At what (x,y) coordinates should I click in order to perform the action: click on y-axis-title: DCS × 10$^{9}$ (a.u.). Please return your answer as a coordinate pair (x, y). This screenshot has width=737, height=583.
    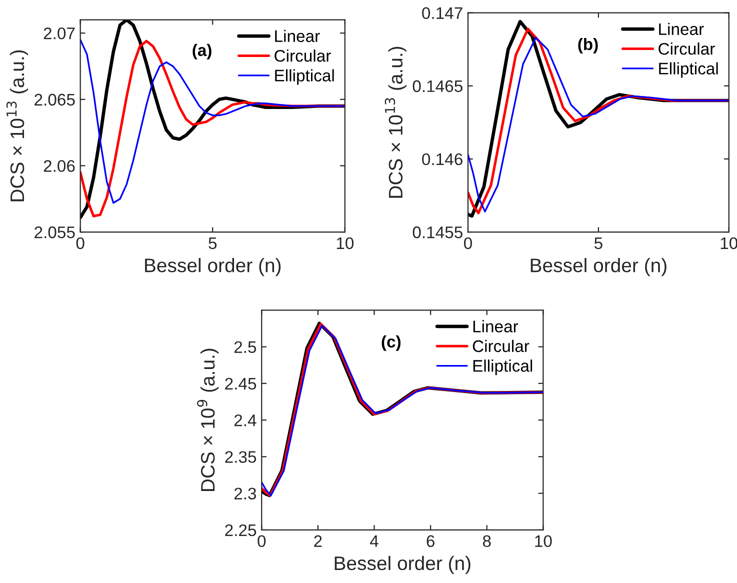
    Looking at the image, I should click on (208, 419).